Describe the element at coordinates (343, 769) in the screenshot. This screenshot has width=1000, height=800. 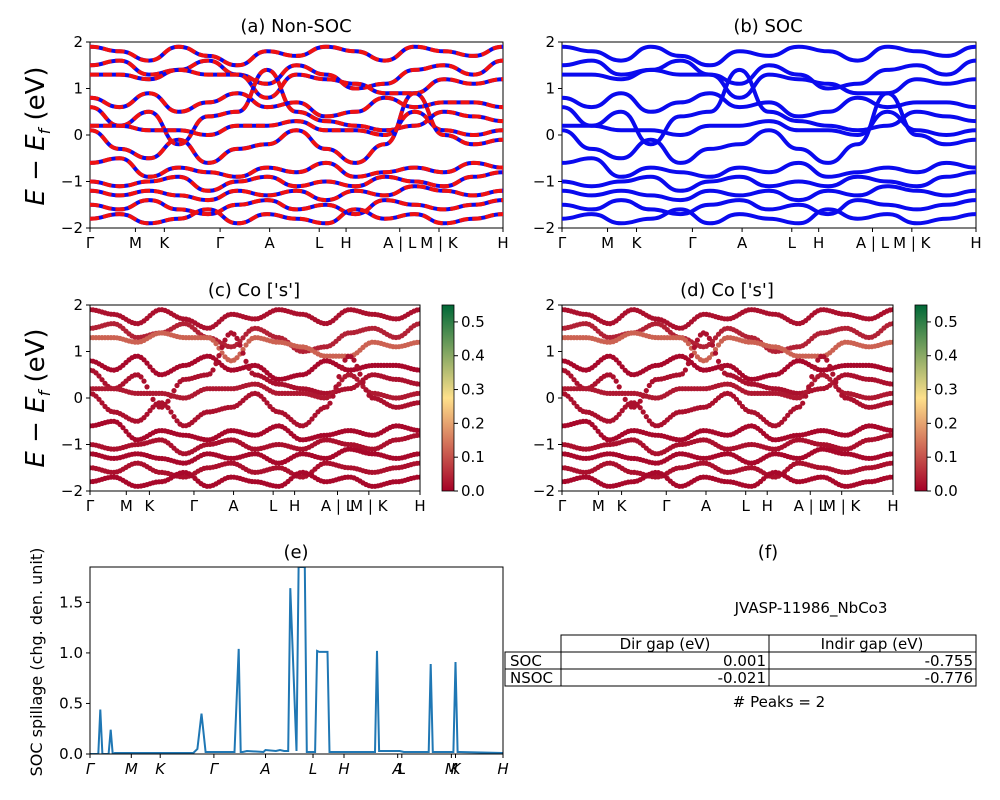
I see `e-xtick-label: H` at that location.